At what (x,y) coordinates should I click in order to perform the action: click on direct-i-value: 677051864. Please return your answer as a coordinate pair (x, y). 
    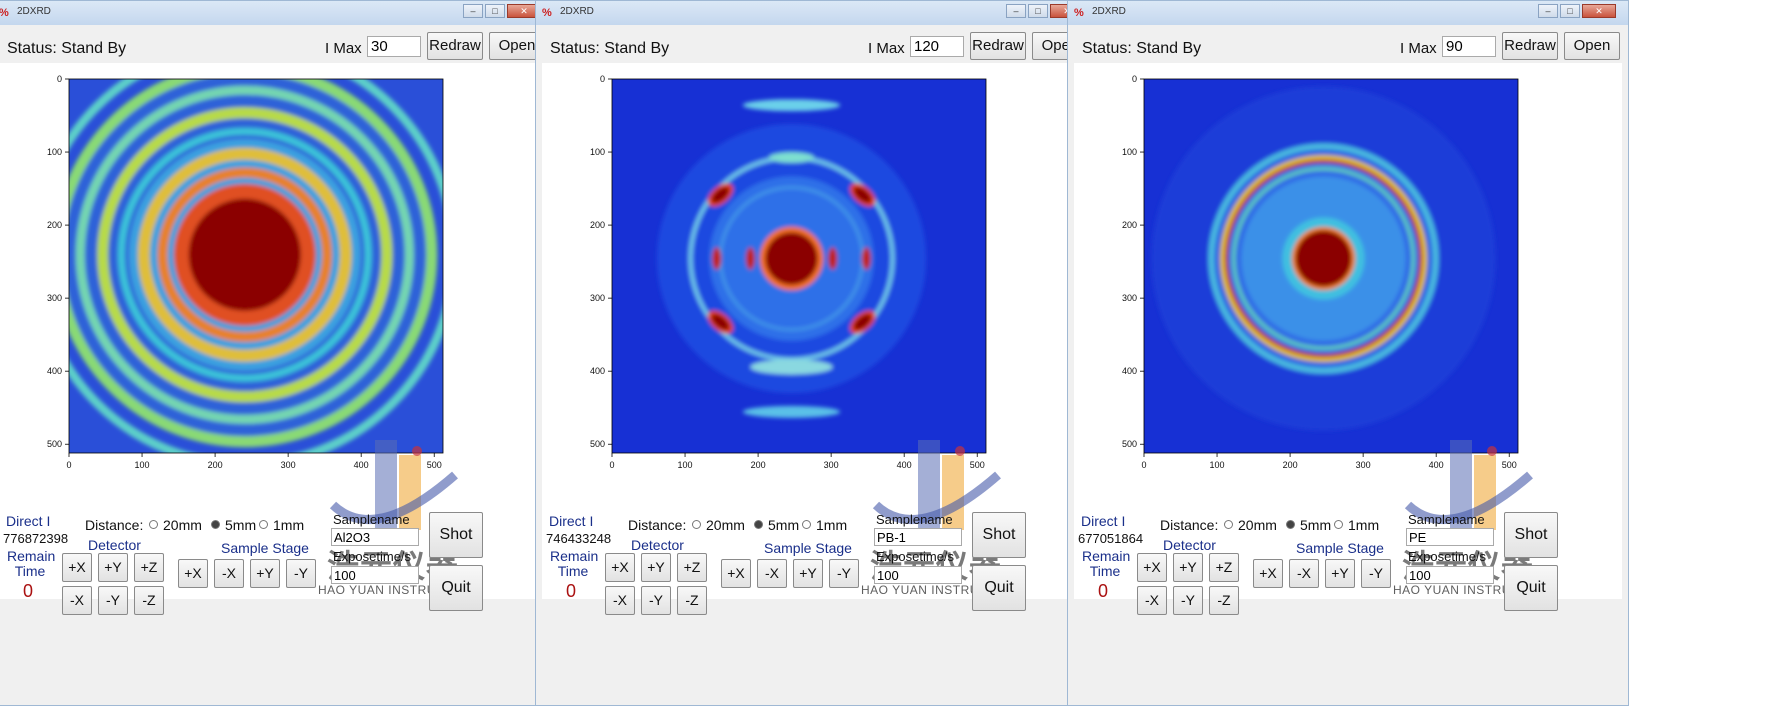
    Looking at the image, I should click on (1111, 538).